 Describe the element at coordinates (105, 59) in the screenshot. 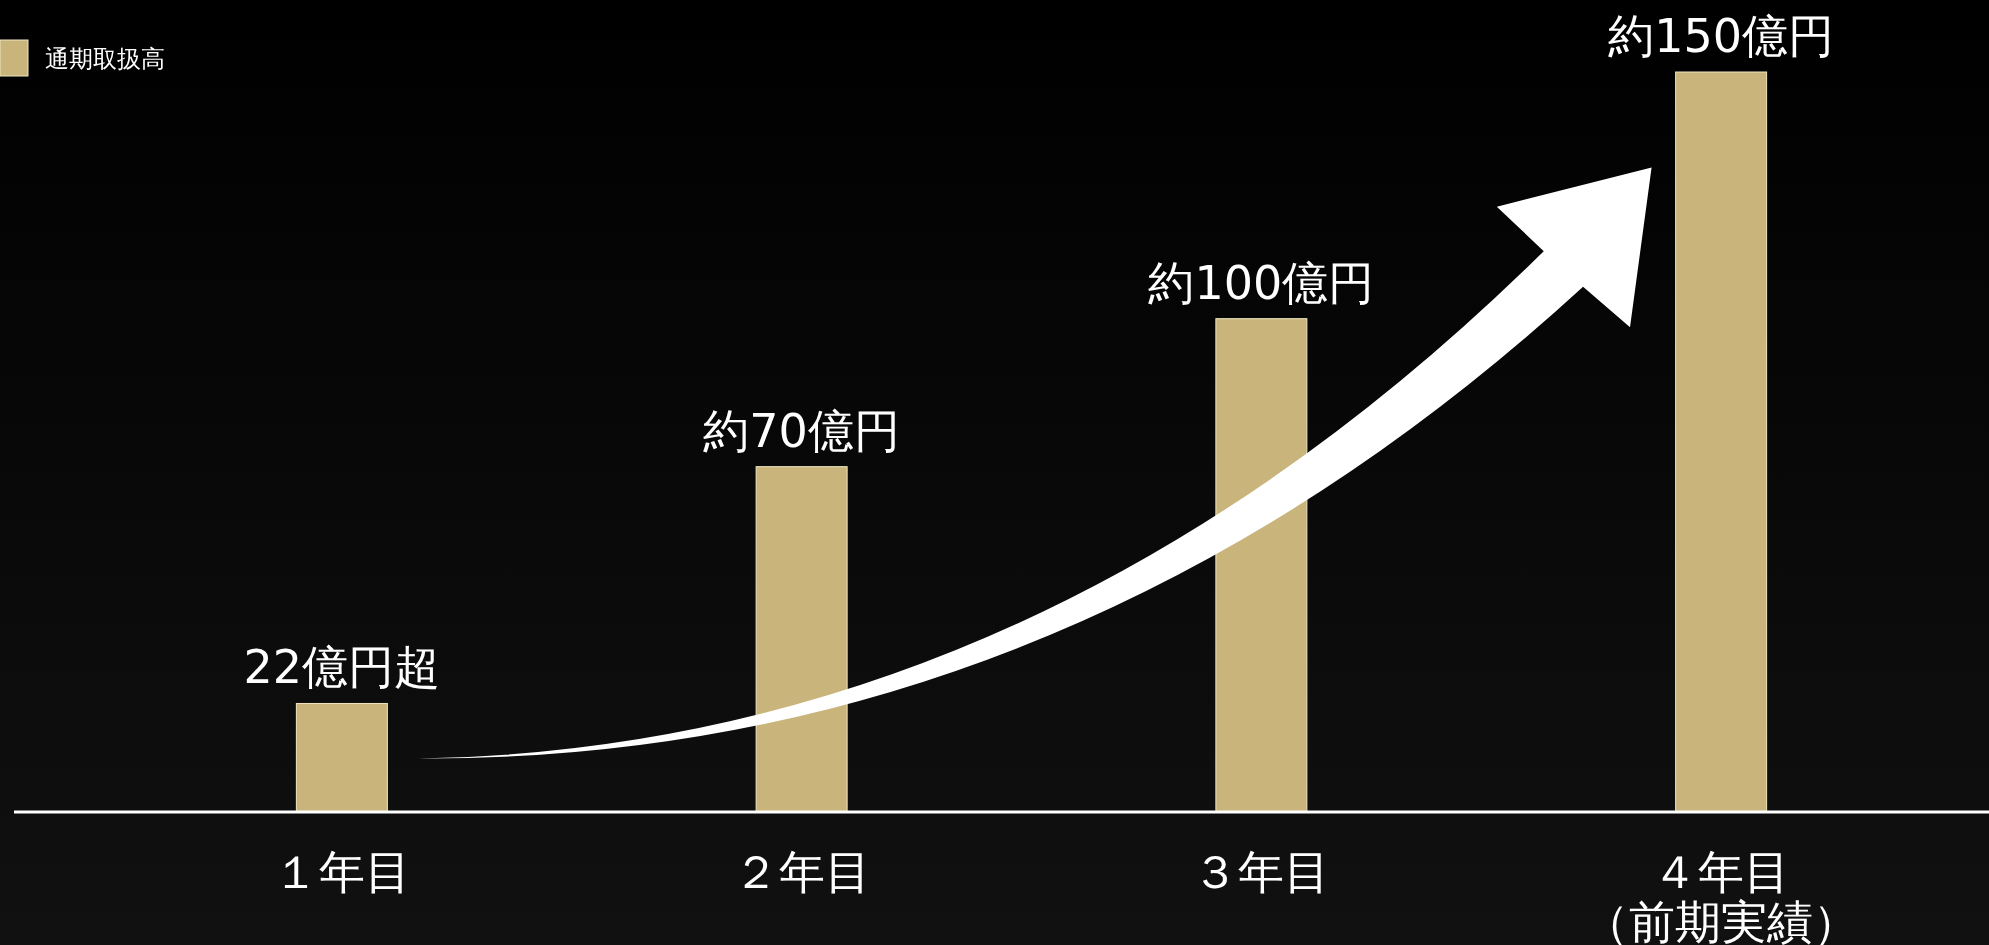

I see `legend-label: 通期取扱高` at that location.